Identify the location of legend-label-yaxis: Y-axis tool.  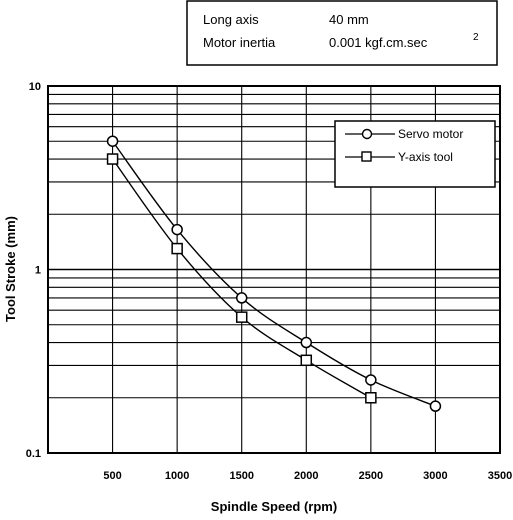
(425, 157).